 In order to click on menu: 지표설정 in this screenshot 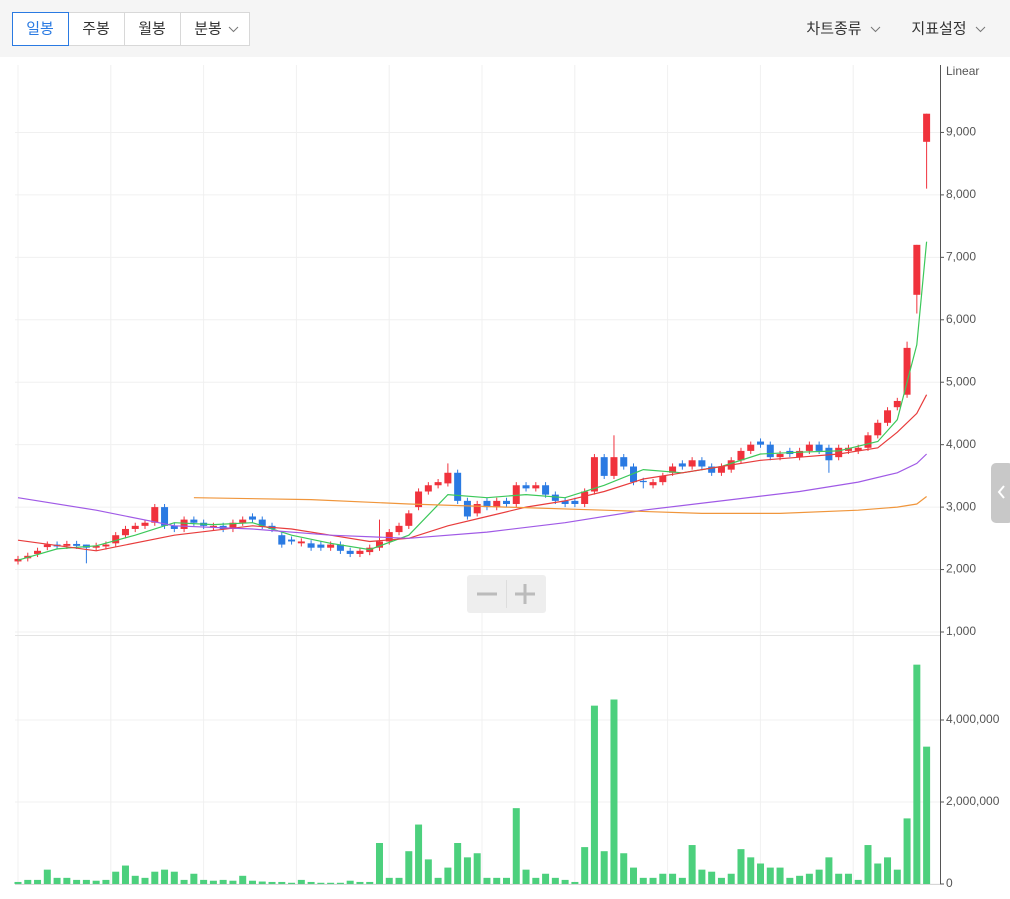, I will do `click(938, 29)`.